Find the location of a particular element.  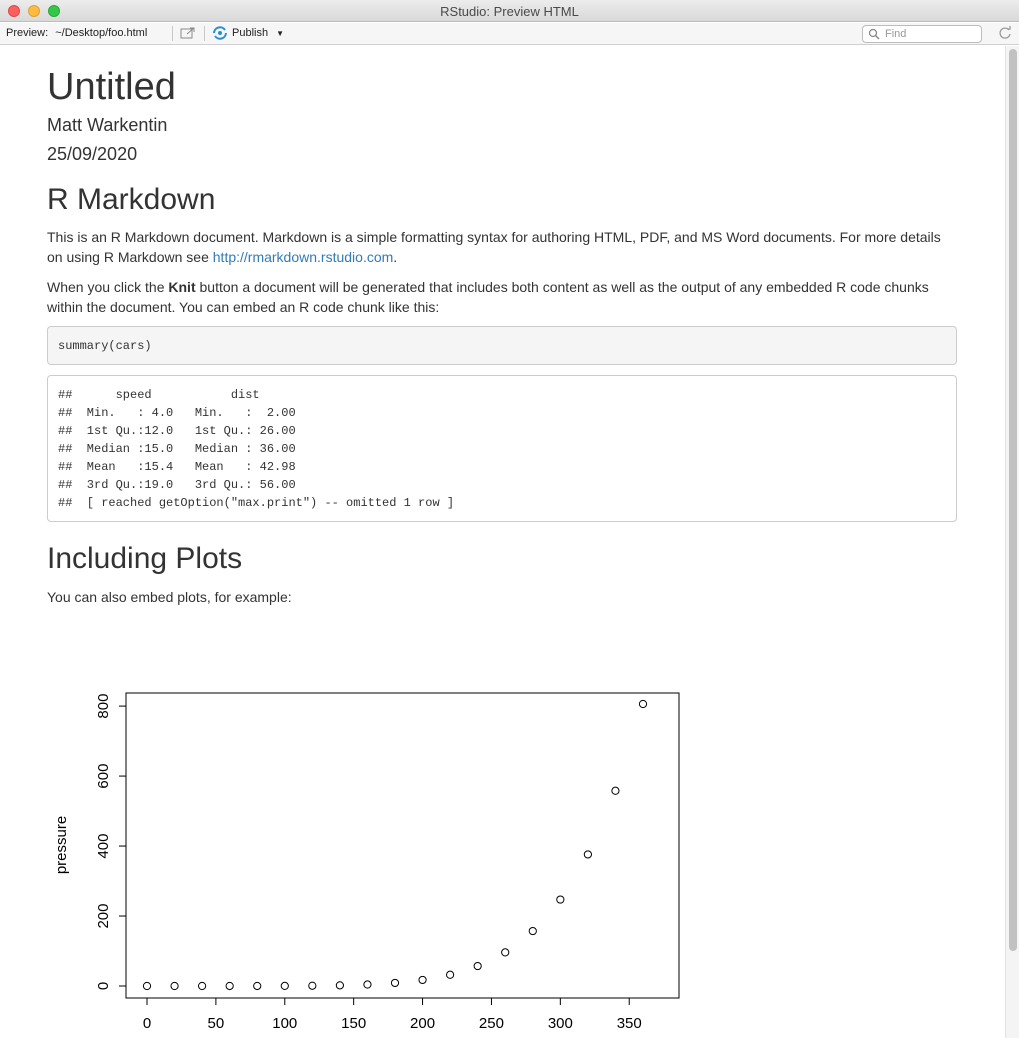

x-axis: 0 50 100 150 200 250 300 350 is located at coordinates (392, 1014).